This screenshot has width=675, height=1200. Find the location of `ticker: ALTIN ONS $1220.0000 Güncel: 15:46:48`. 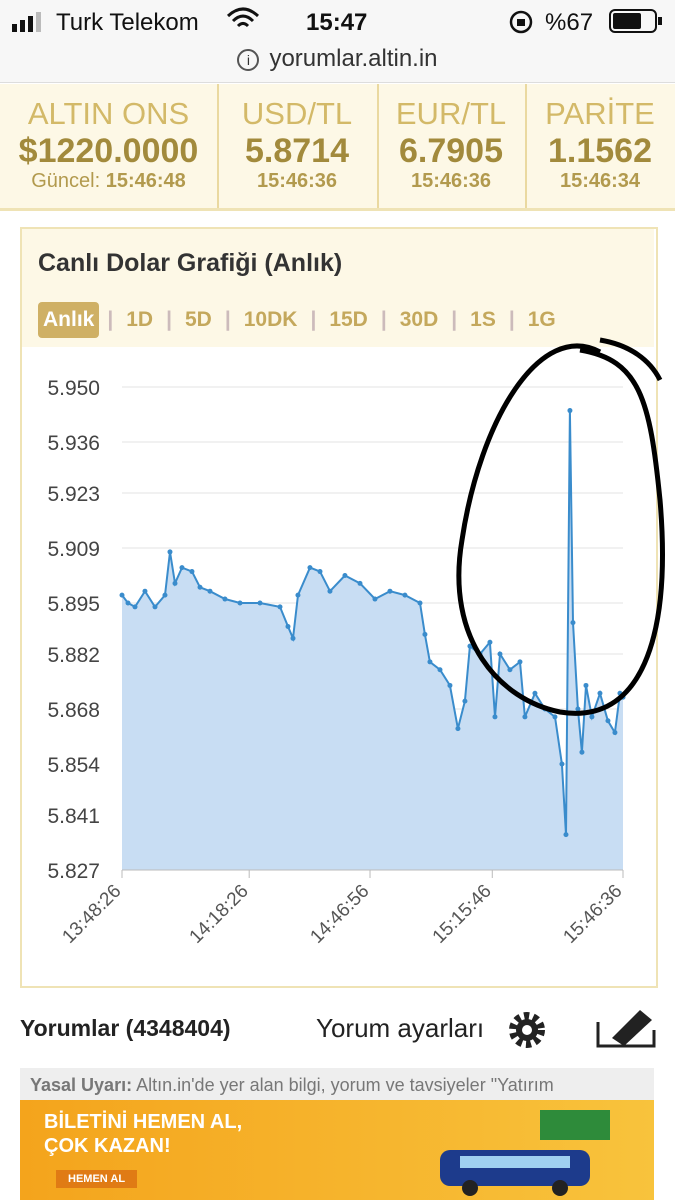

ticker: ALTIN ONS $1220.0000 Güncel: 15:46:48 is located at coordinates (109, 146).